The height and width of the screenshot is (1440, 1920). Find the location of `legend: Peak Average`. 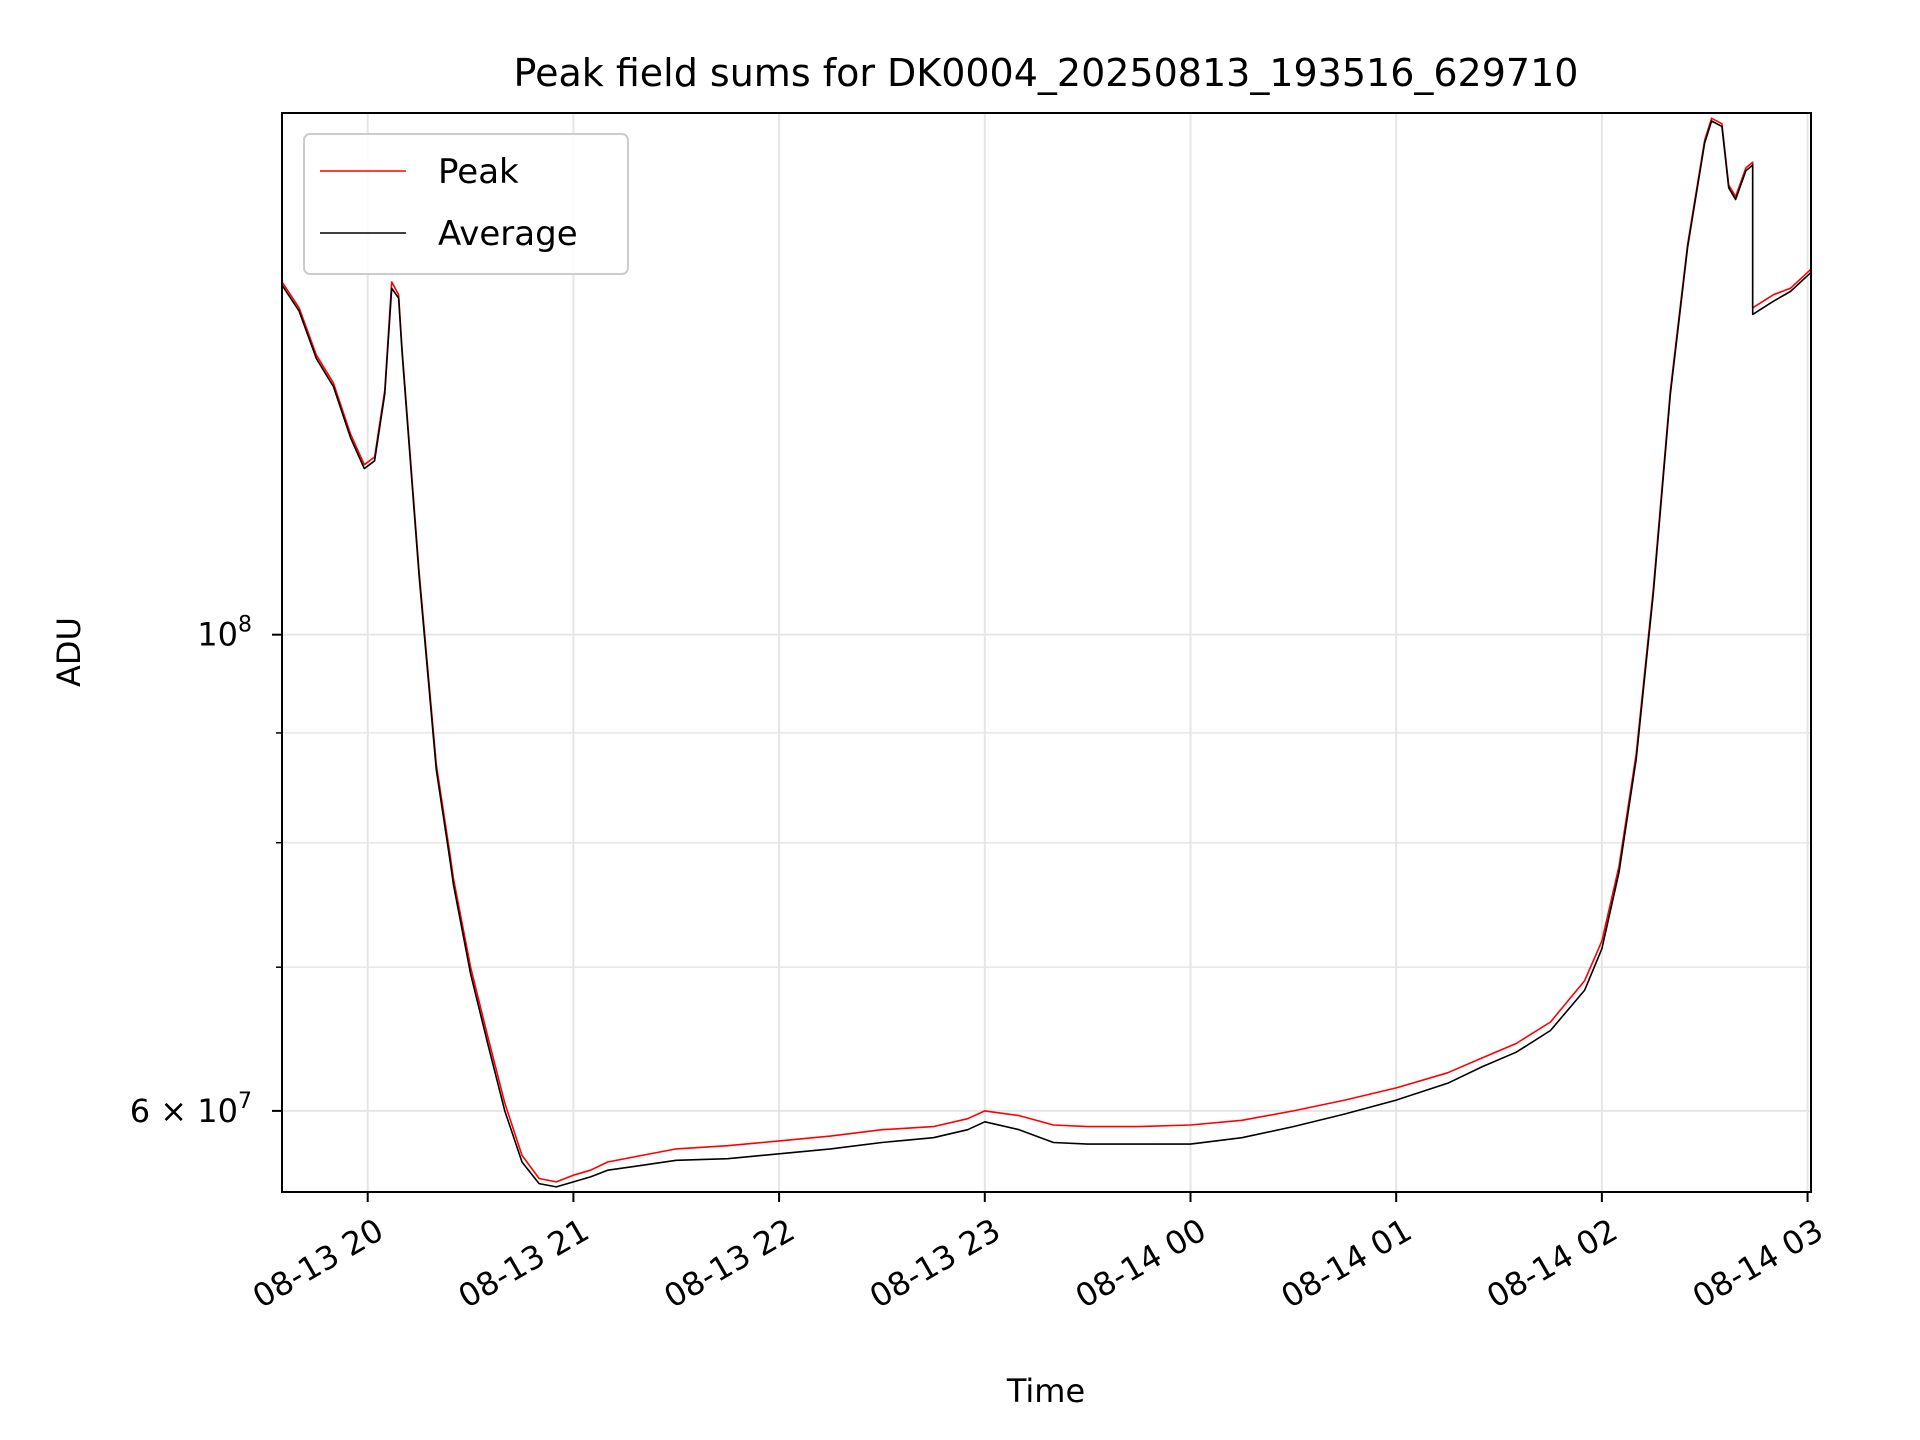

legend: Peak Average is located at coordinates (466, 204).